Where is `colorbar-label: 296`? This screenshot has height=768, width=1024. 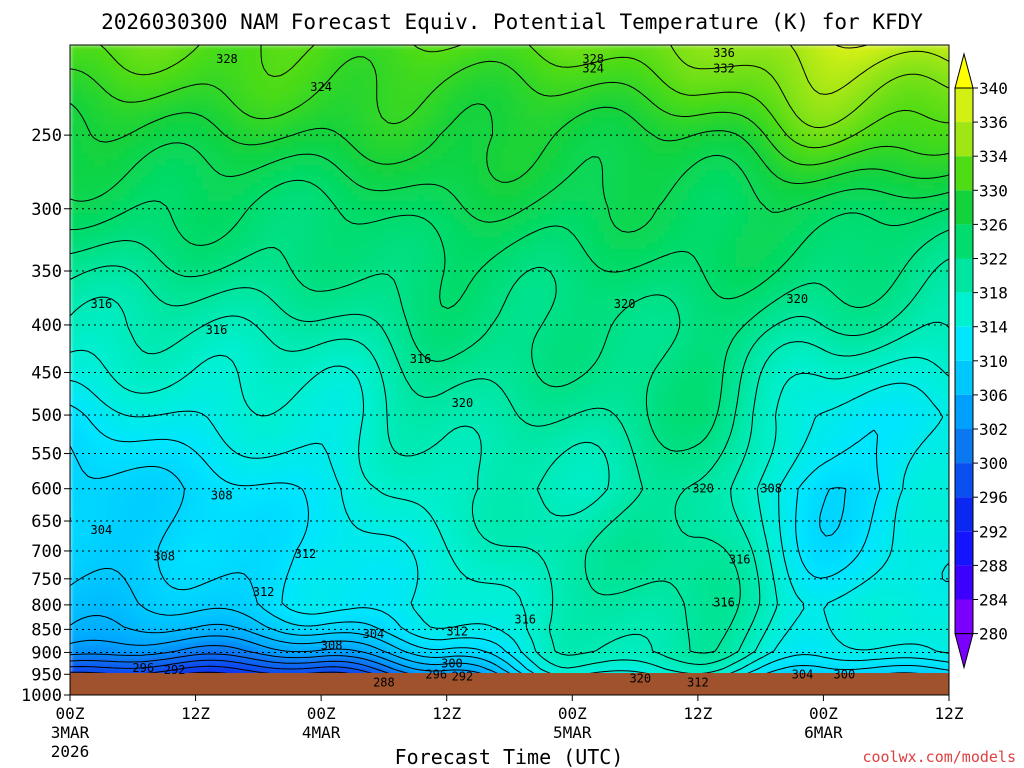
colorbar-label: 296 is located at coordinates (993, 497).